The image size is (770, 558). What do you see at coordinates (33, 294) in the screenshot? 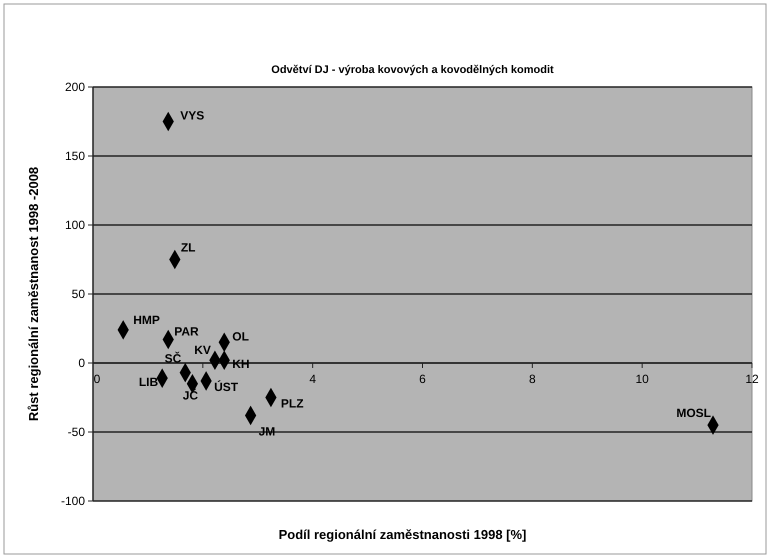
I see `y-axis-title: Růst regionální zaměstnanost 1998 -2008` at bounding box center [33, 294].